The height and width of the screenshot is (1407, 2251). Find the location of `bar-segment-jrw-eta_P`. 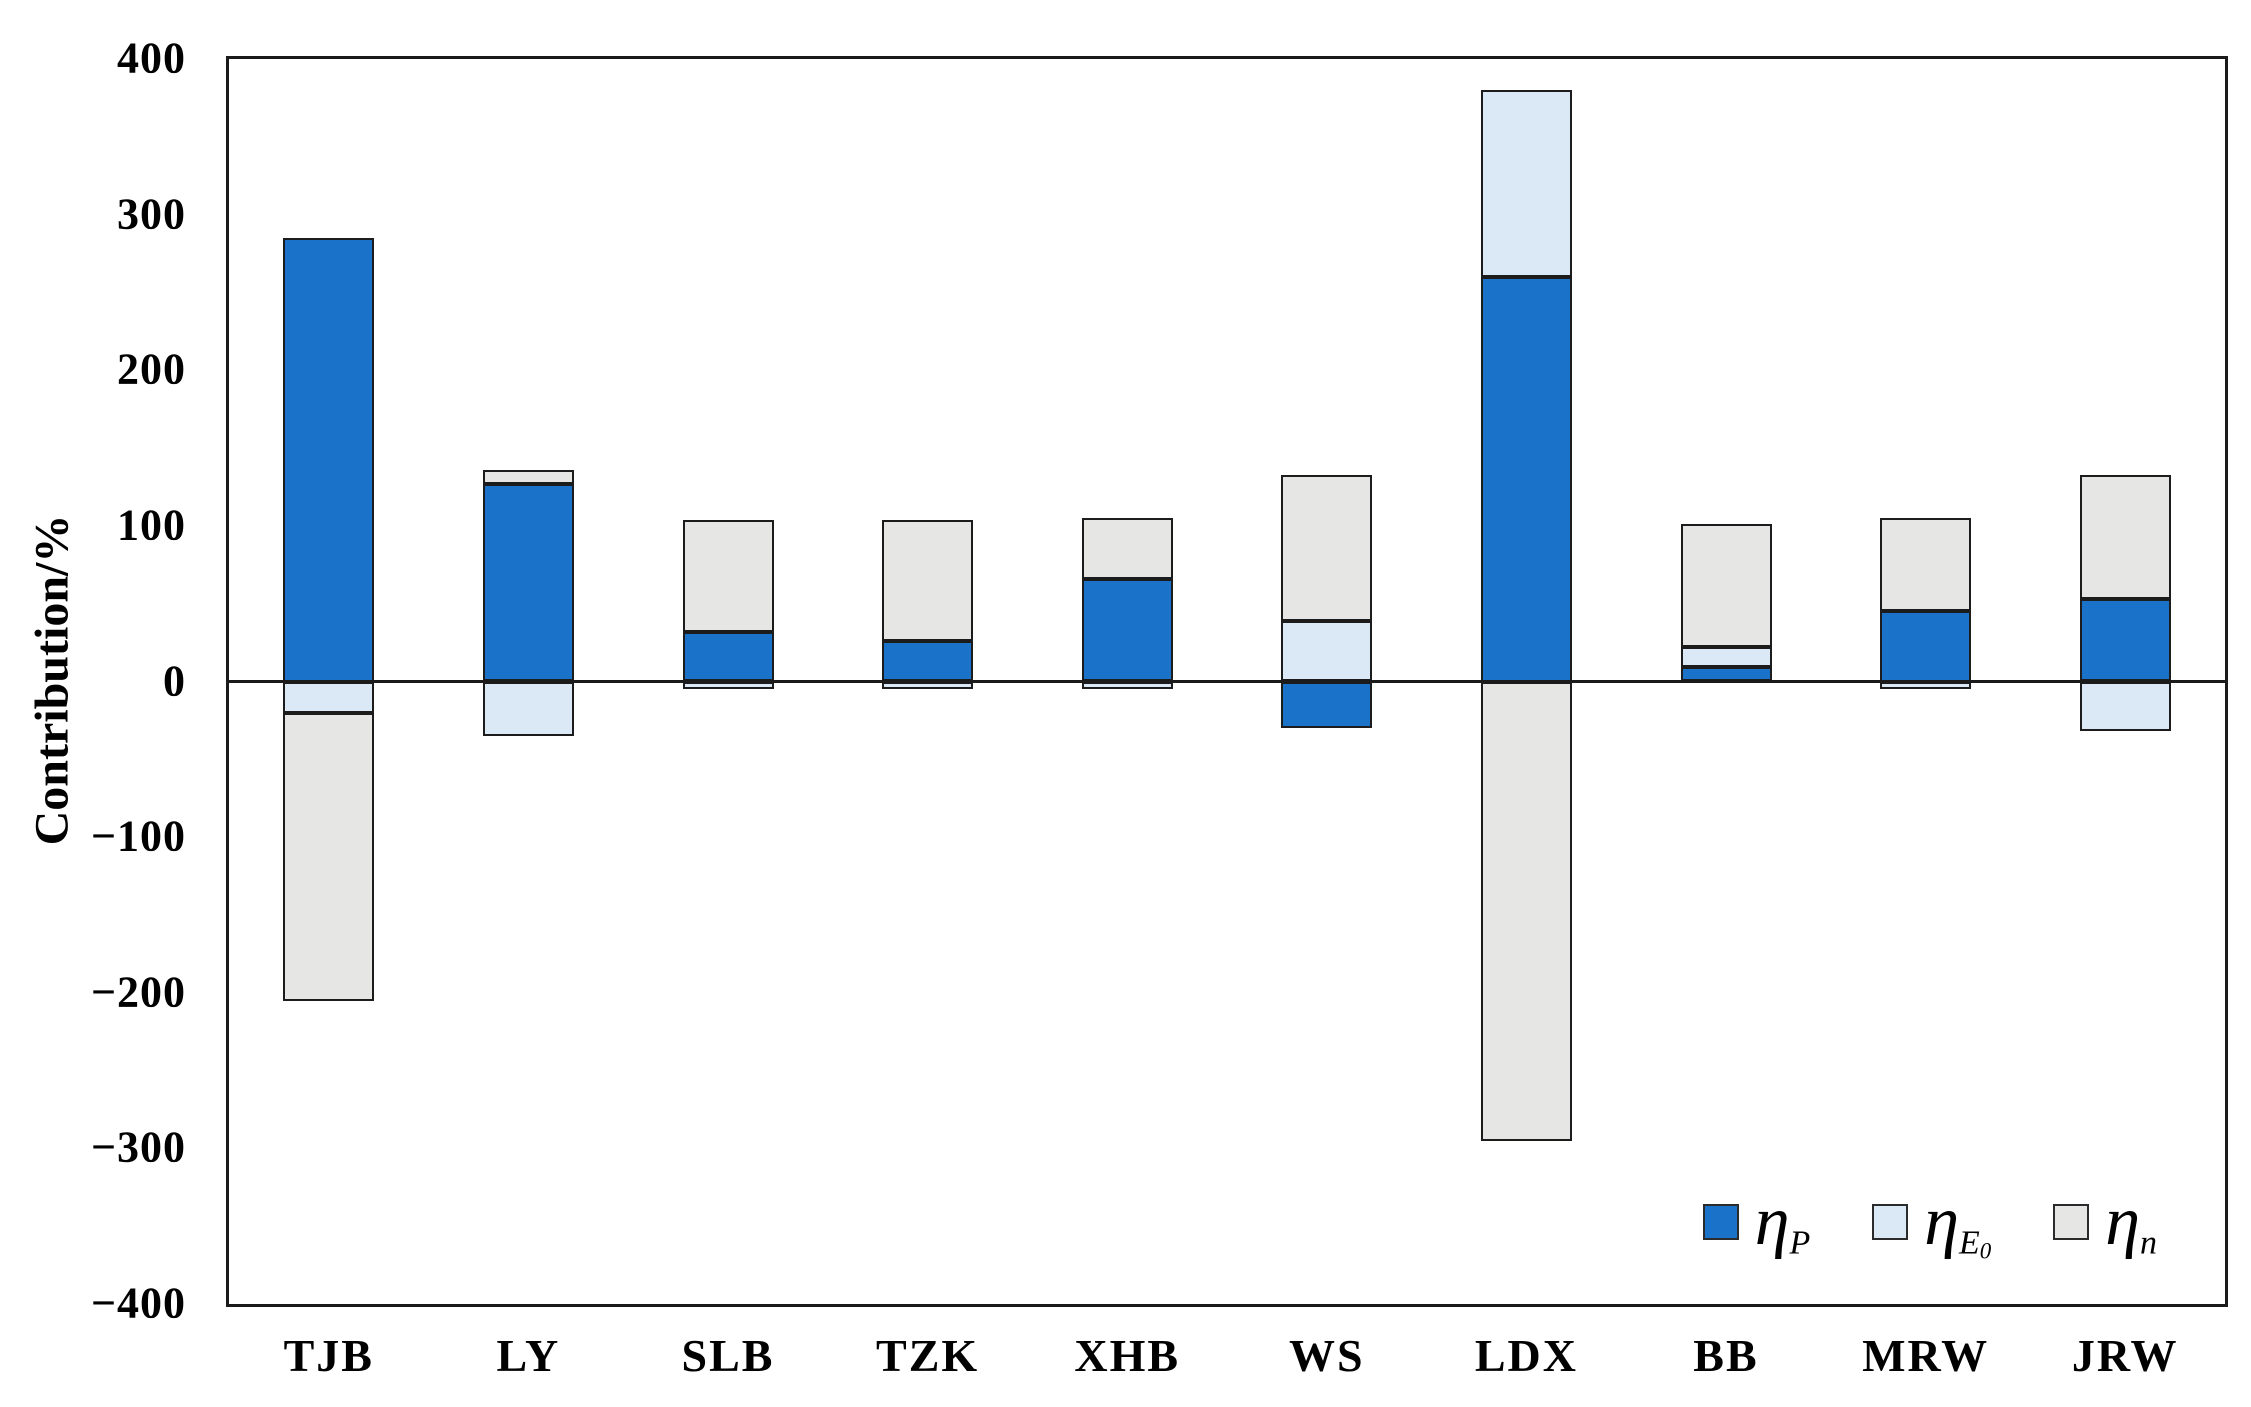

bar-segment-jrw-eta_P is located at coordinates (2125, 640).